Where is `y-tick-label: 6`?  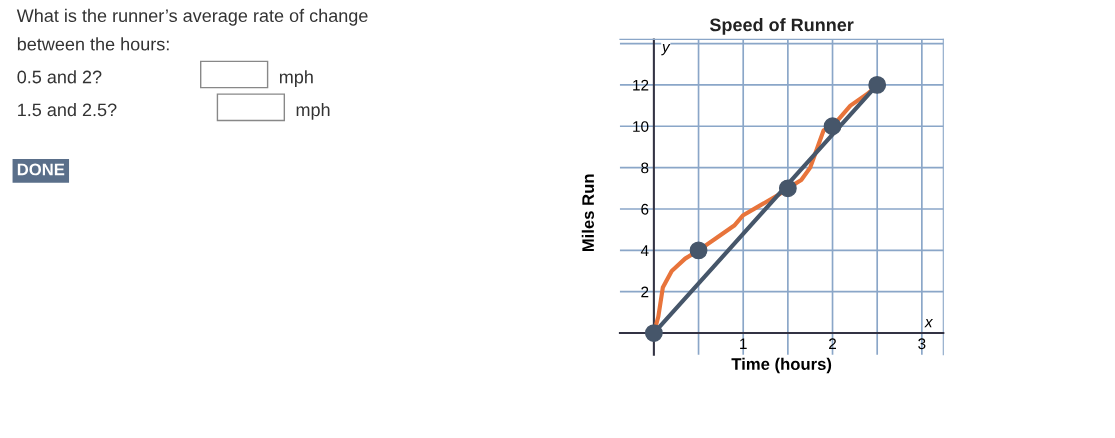
y-tick-label: 6 is located at coordinates (645, 209).